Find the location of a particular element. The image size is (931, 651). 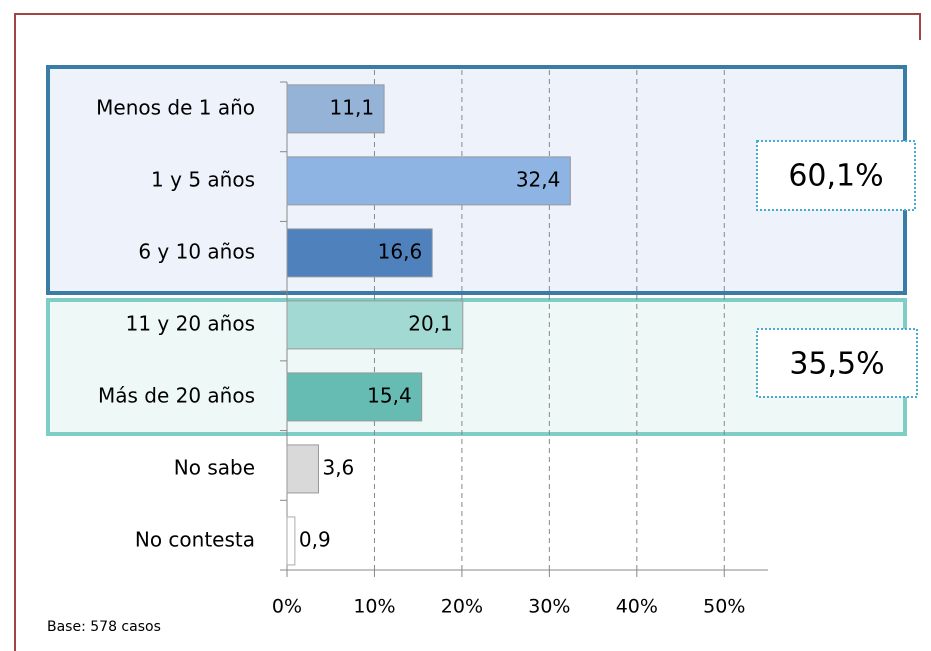

y-tick-label: No contesta is located at coordinates (195, 539).